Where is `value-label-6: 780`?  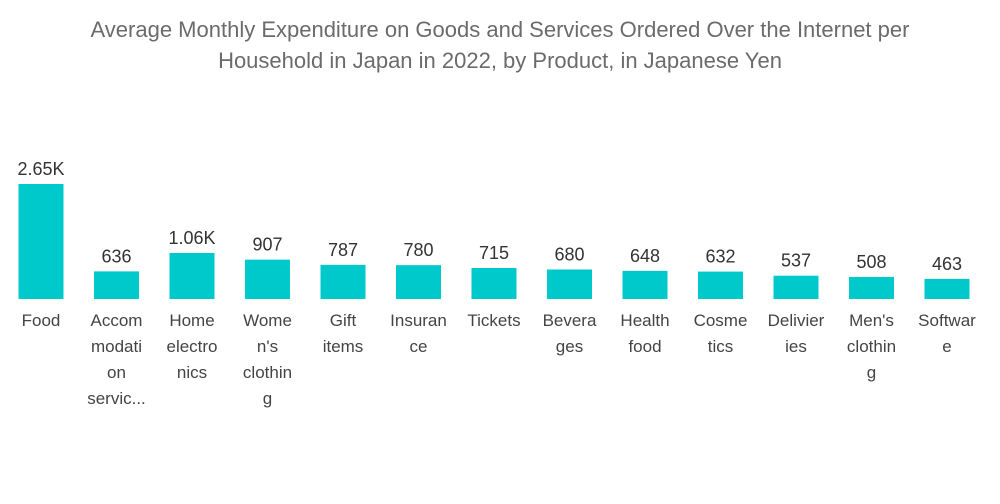
value-label-6: 780 is located at coordinates (418, 250).